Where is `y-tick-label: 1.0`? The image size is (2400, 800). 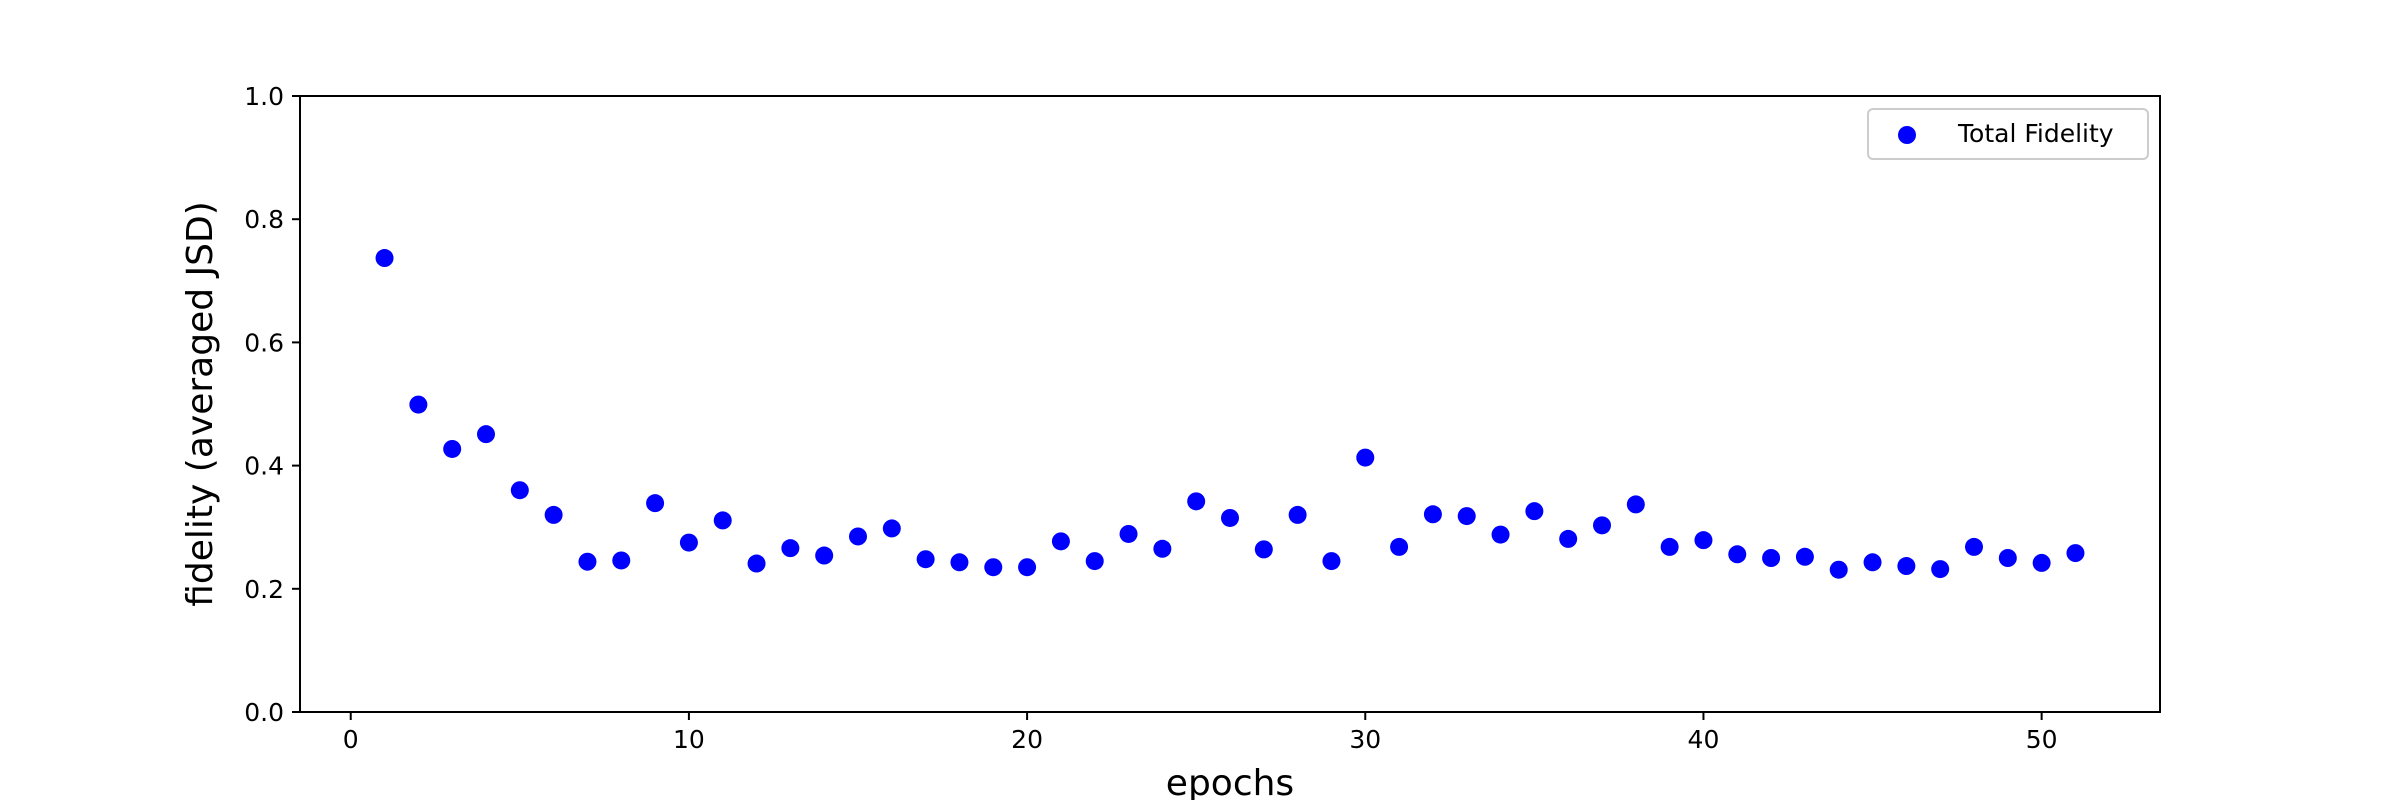 y-tick-label: 1.0 is located at coordinates (264, 96).